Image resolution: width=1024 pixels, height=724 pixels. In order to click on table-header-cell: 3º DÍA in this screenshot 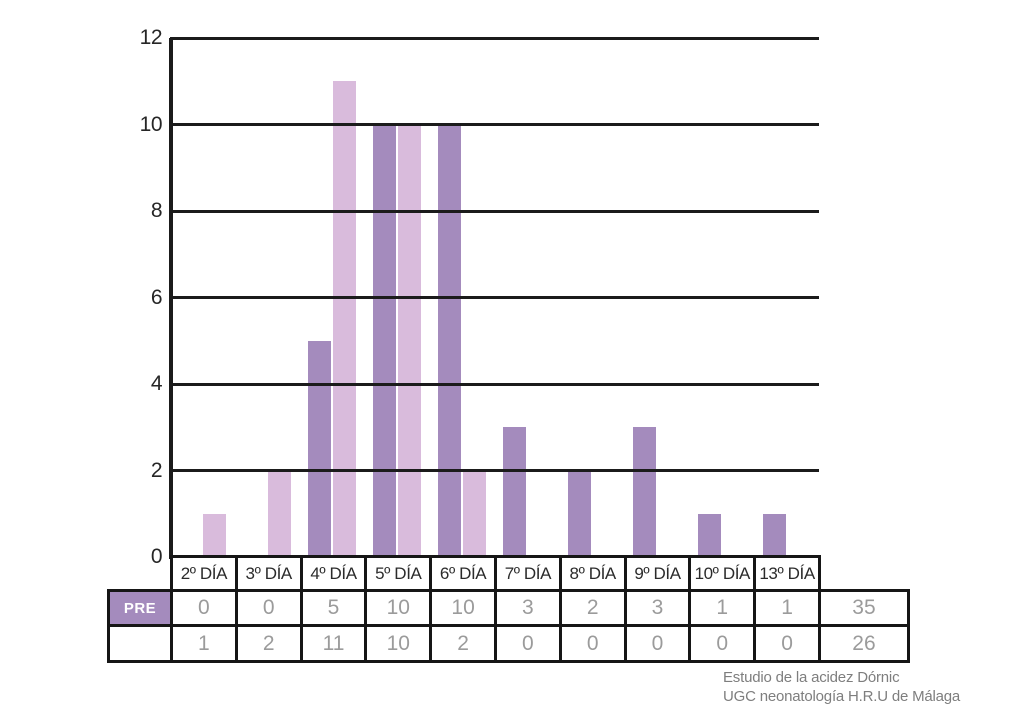, I will do `click(268, 573)`.